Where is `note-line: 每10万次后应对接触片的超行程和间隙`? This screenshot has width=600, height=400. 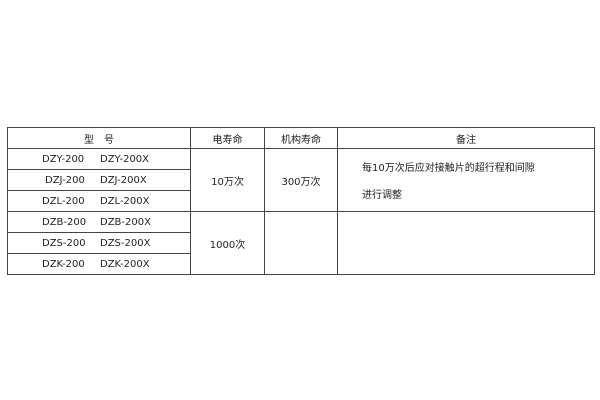 note-line: 每10万次后应对接触片的超行程和间隙 is located at coordinates (448, 168).